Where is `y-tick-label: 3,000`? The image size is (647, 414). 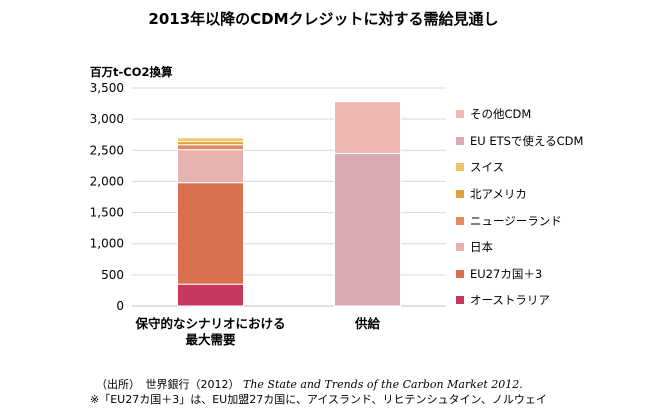
y-tick-label: 3,000 is located at coordinates (107, 119).